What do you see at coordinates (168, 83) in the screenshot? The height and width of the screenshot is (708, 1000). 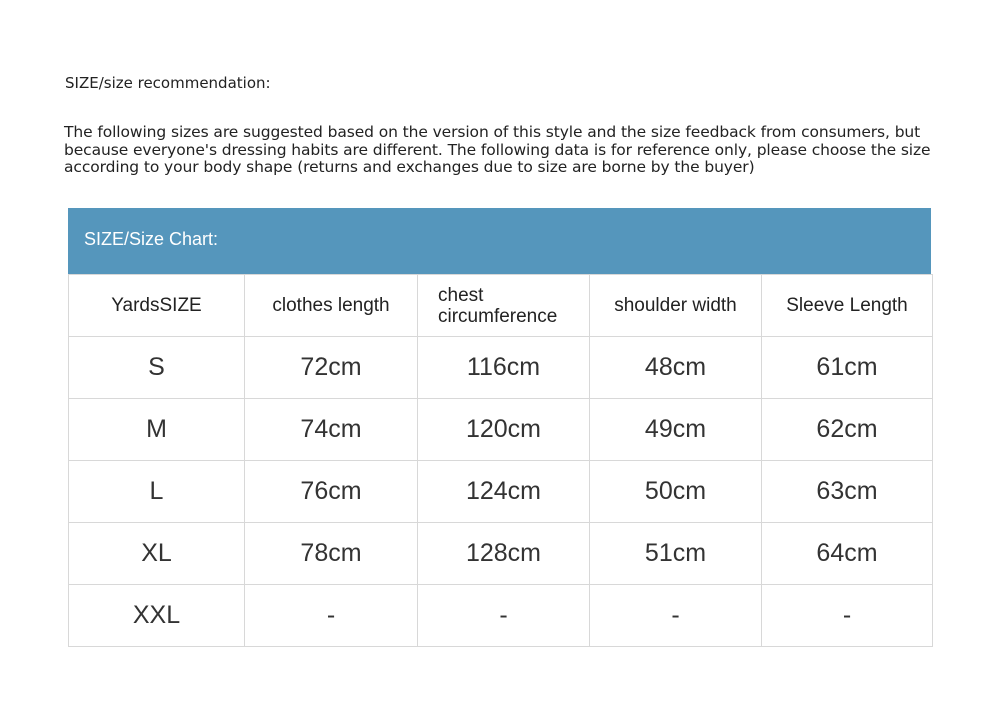 I see `section-title: SIZE/size recommendation:` at bounding box center [168, 83].